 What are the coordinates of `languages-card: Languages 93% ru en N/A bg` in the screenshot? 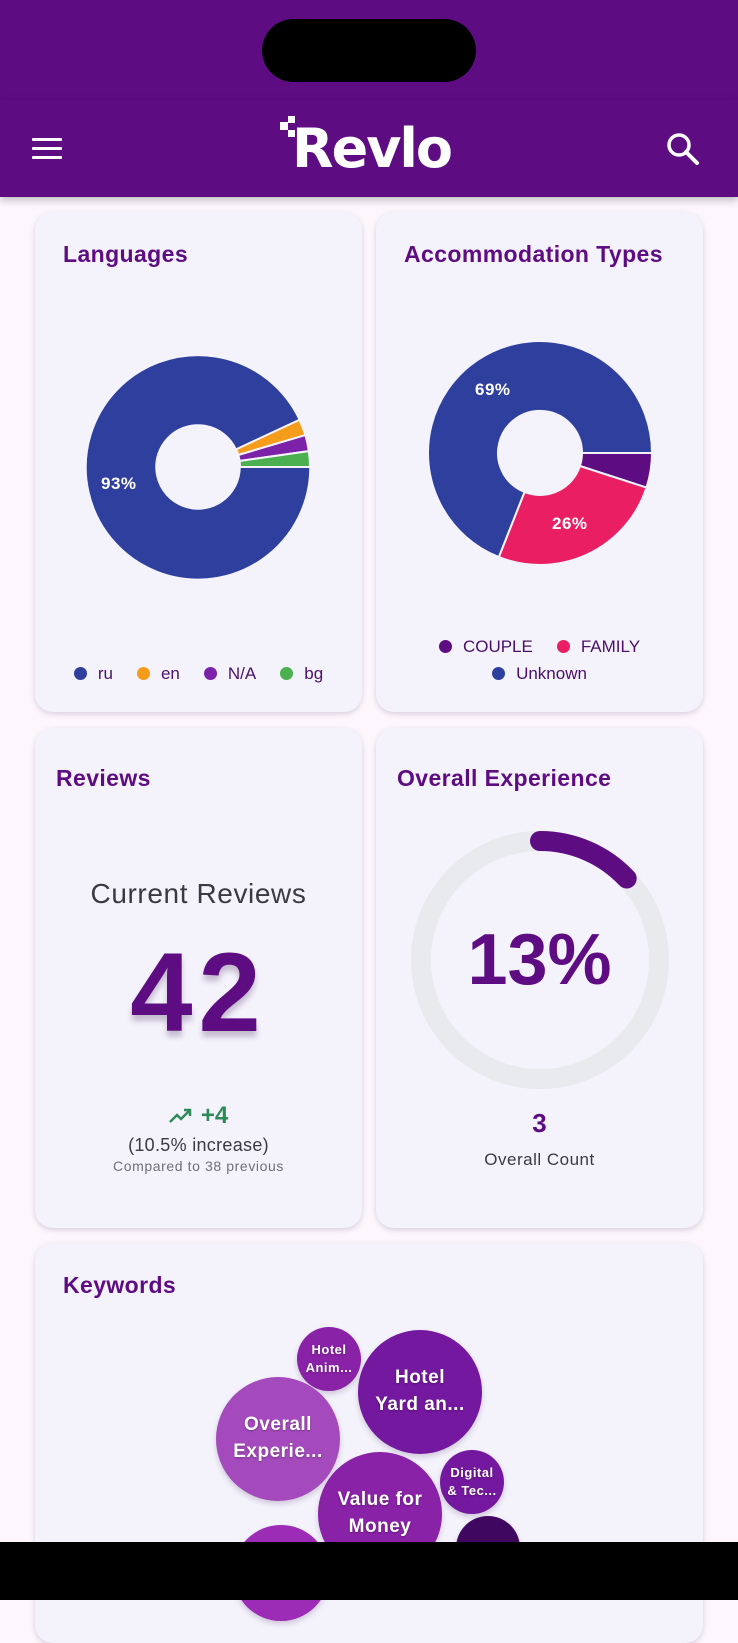 It's located at (198, 462).